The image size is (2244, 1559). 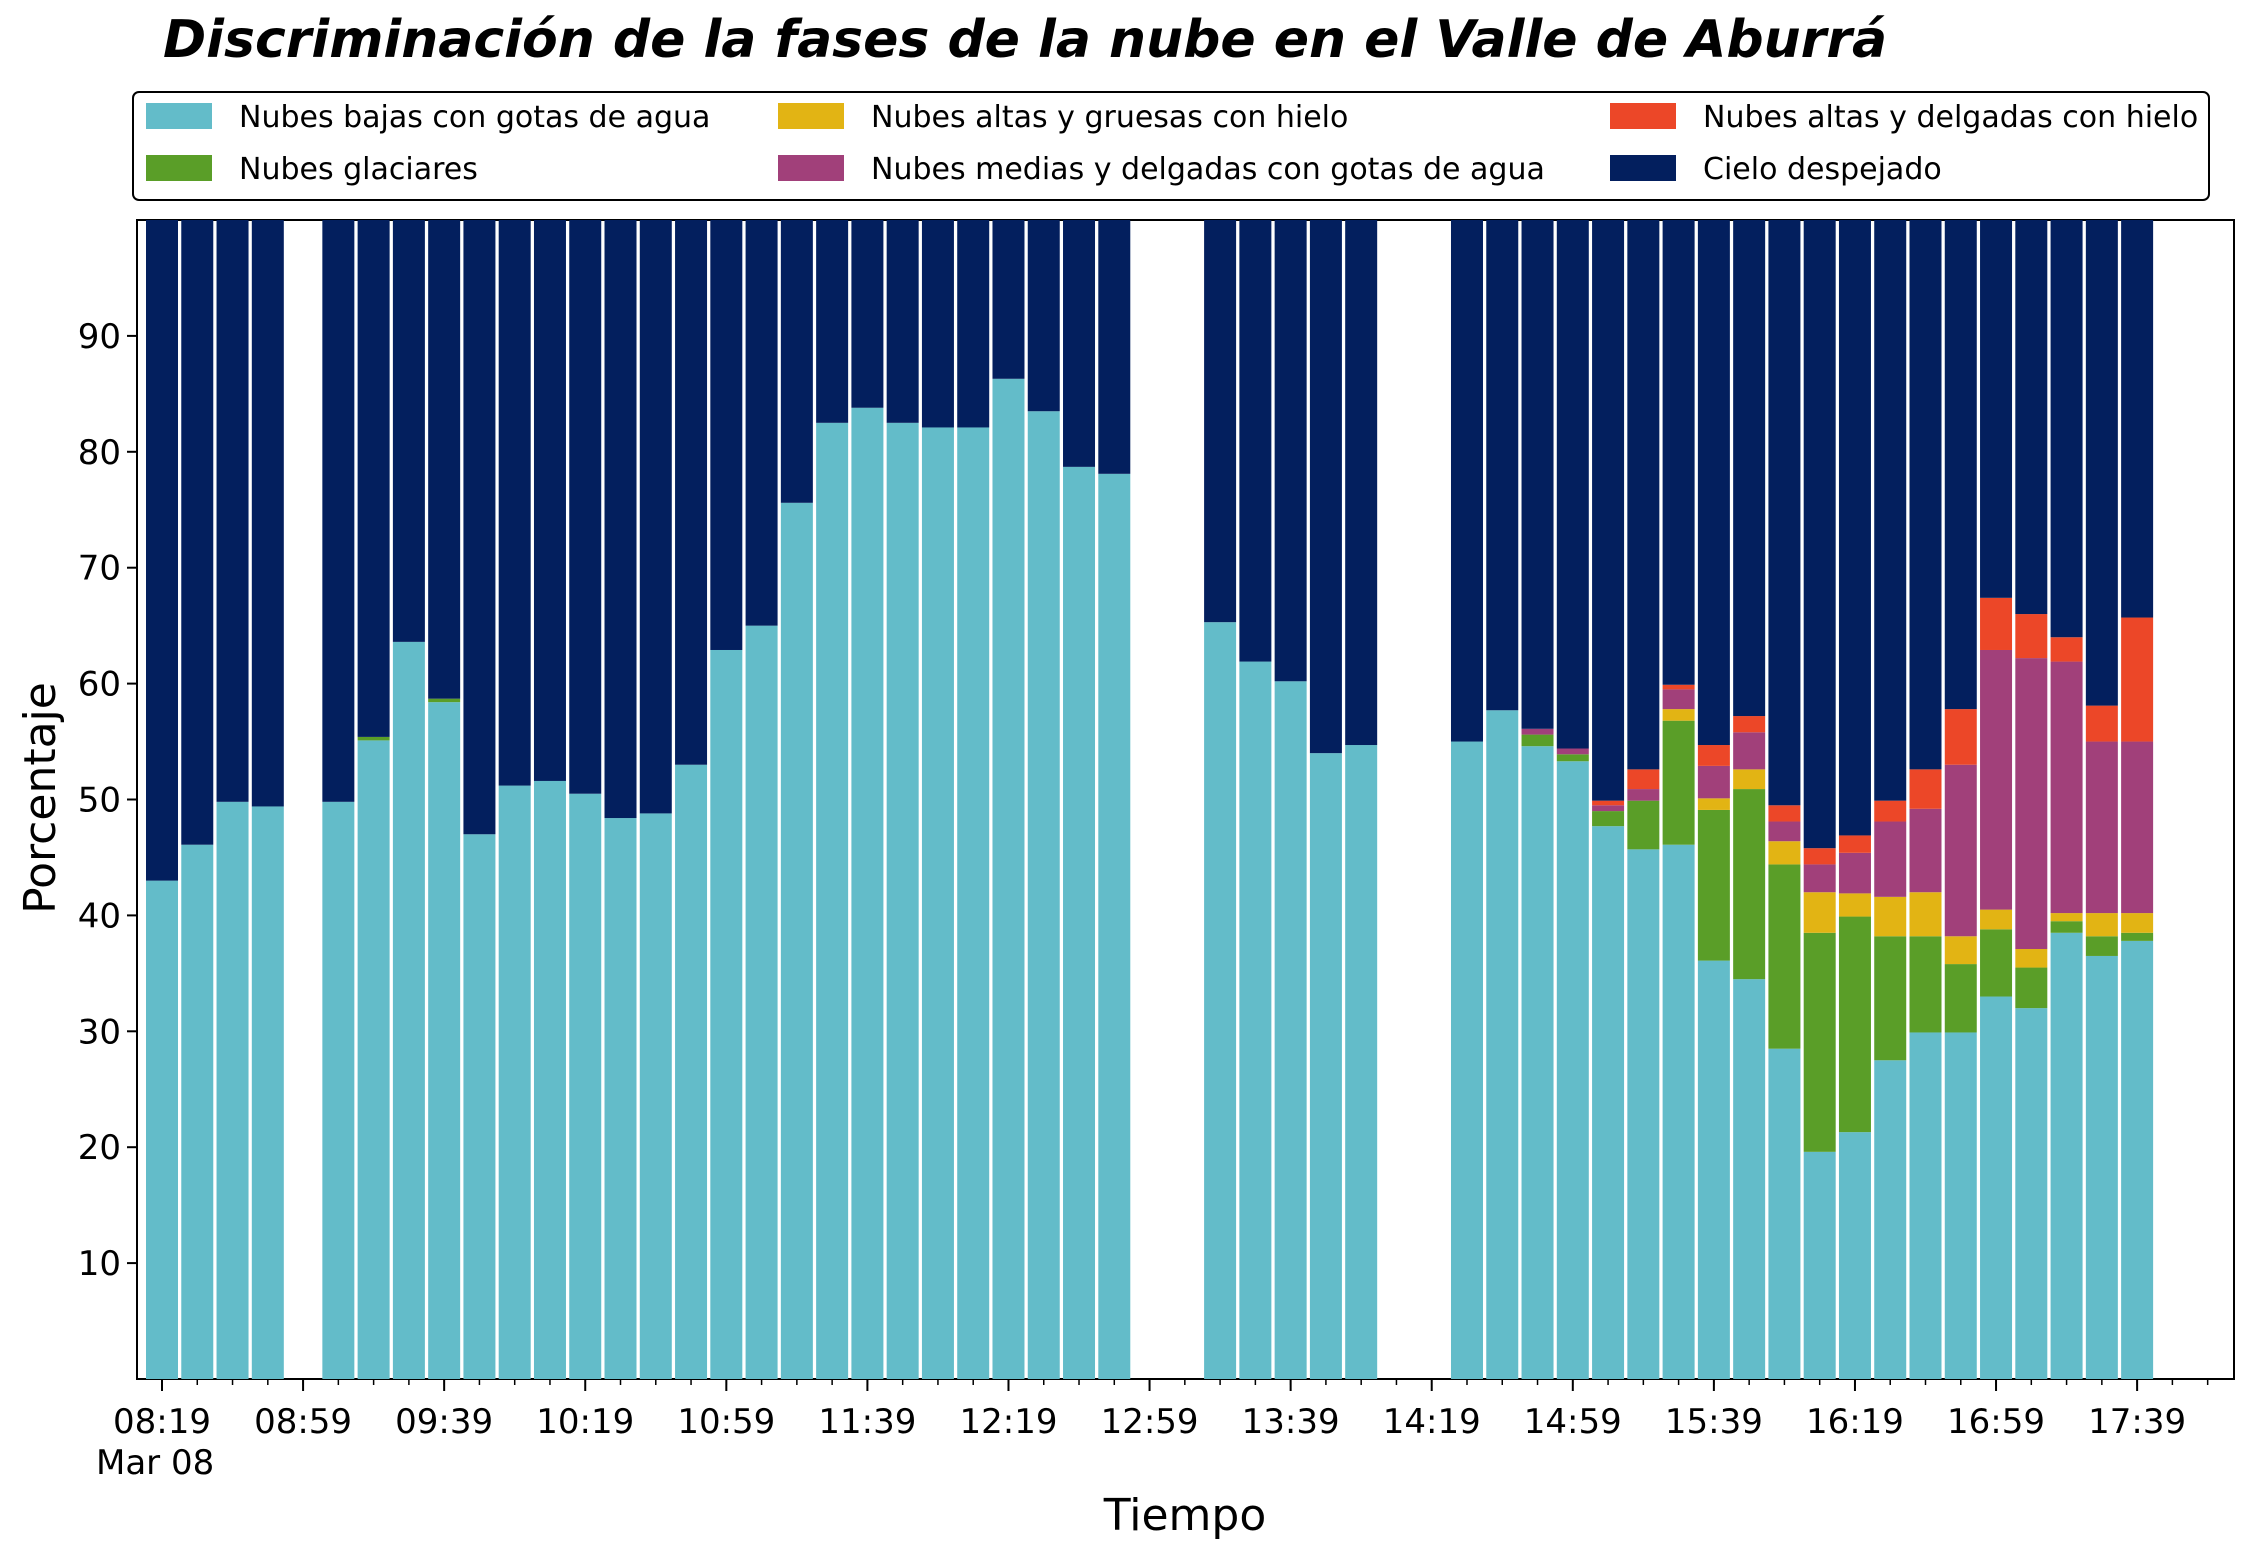 I want to click on y-tick-label: 20, so click(x=99, y=1148).